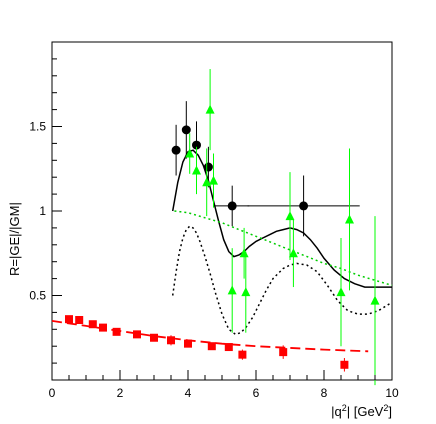  What do you see at coordinates (14, 239) in the screenshot?
I see `y-axis-label: R=|GE|/|GM|` at bounding box center [14, 239].